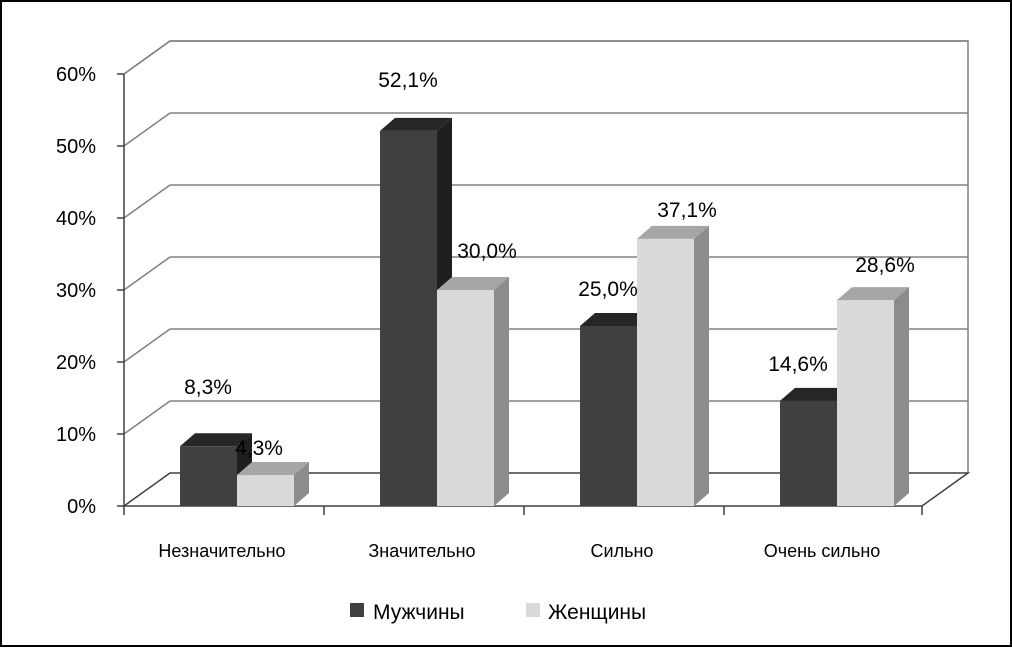 The height and width of the screenshot is (649, 1012). Describe the element at coordinates (885, 265) in the screenshot. I see `data-label: 28,6%` at that location.